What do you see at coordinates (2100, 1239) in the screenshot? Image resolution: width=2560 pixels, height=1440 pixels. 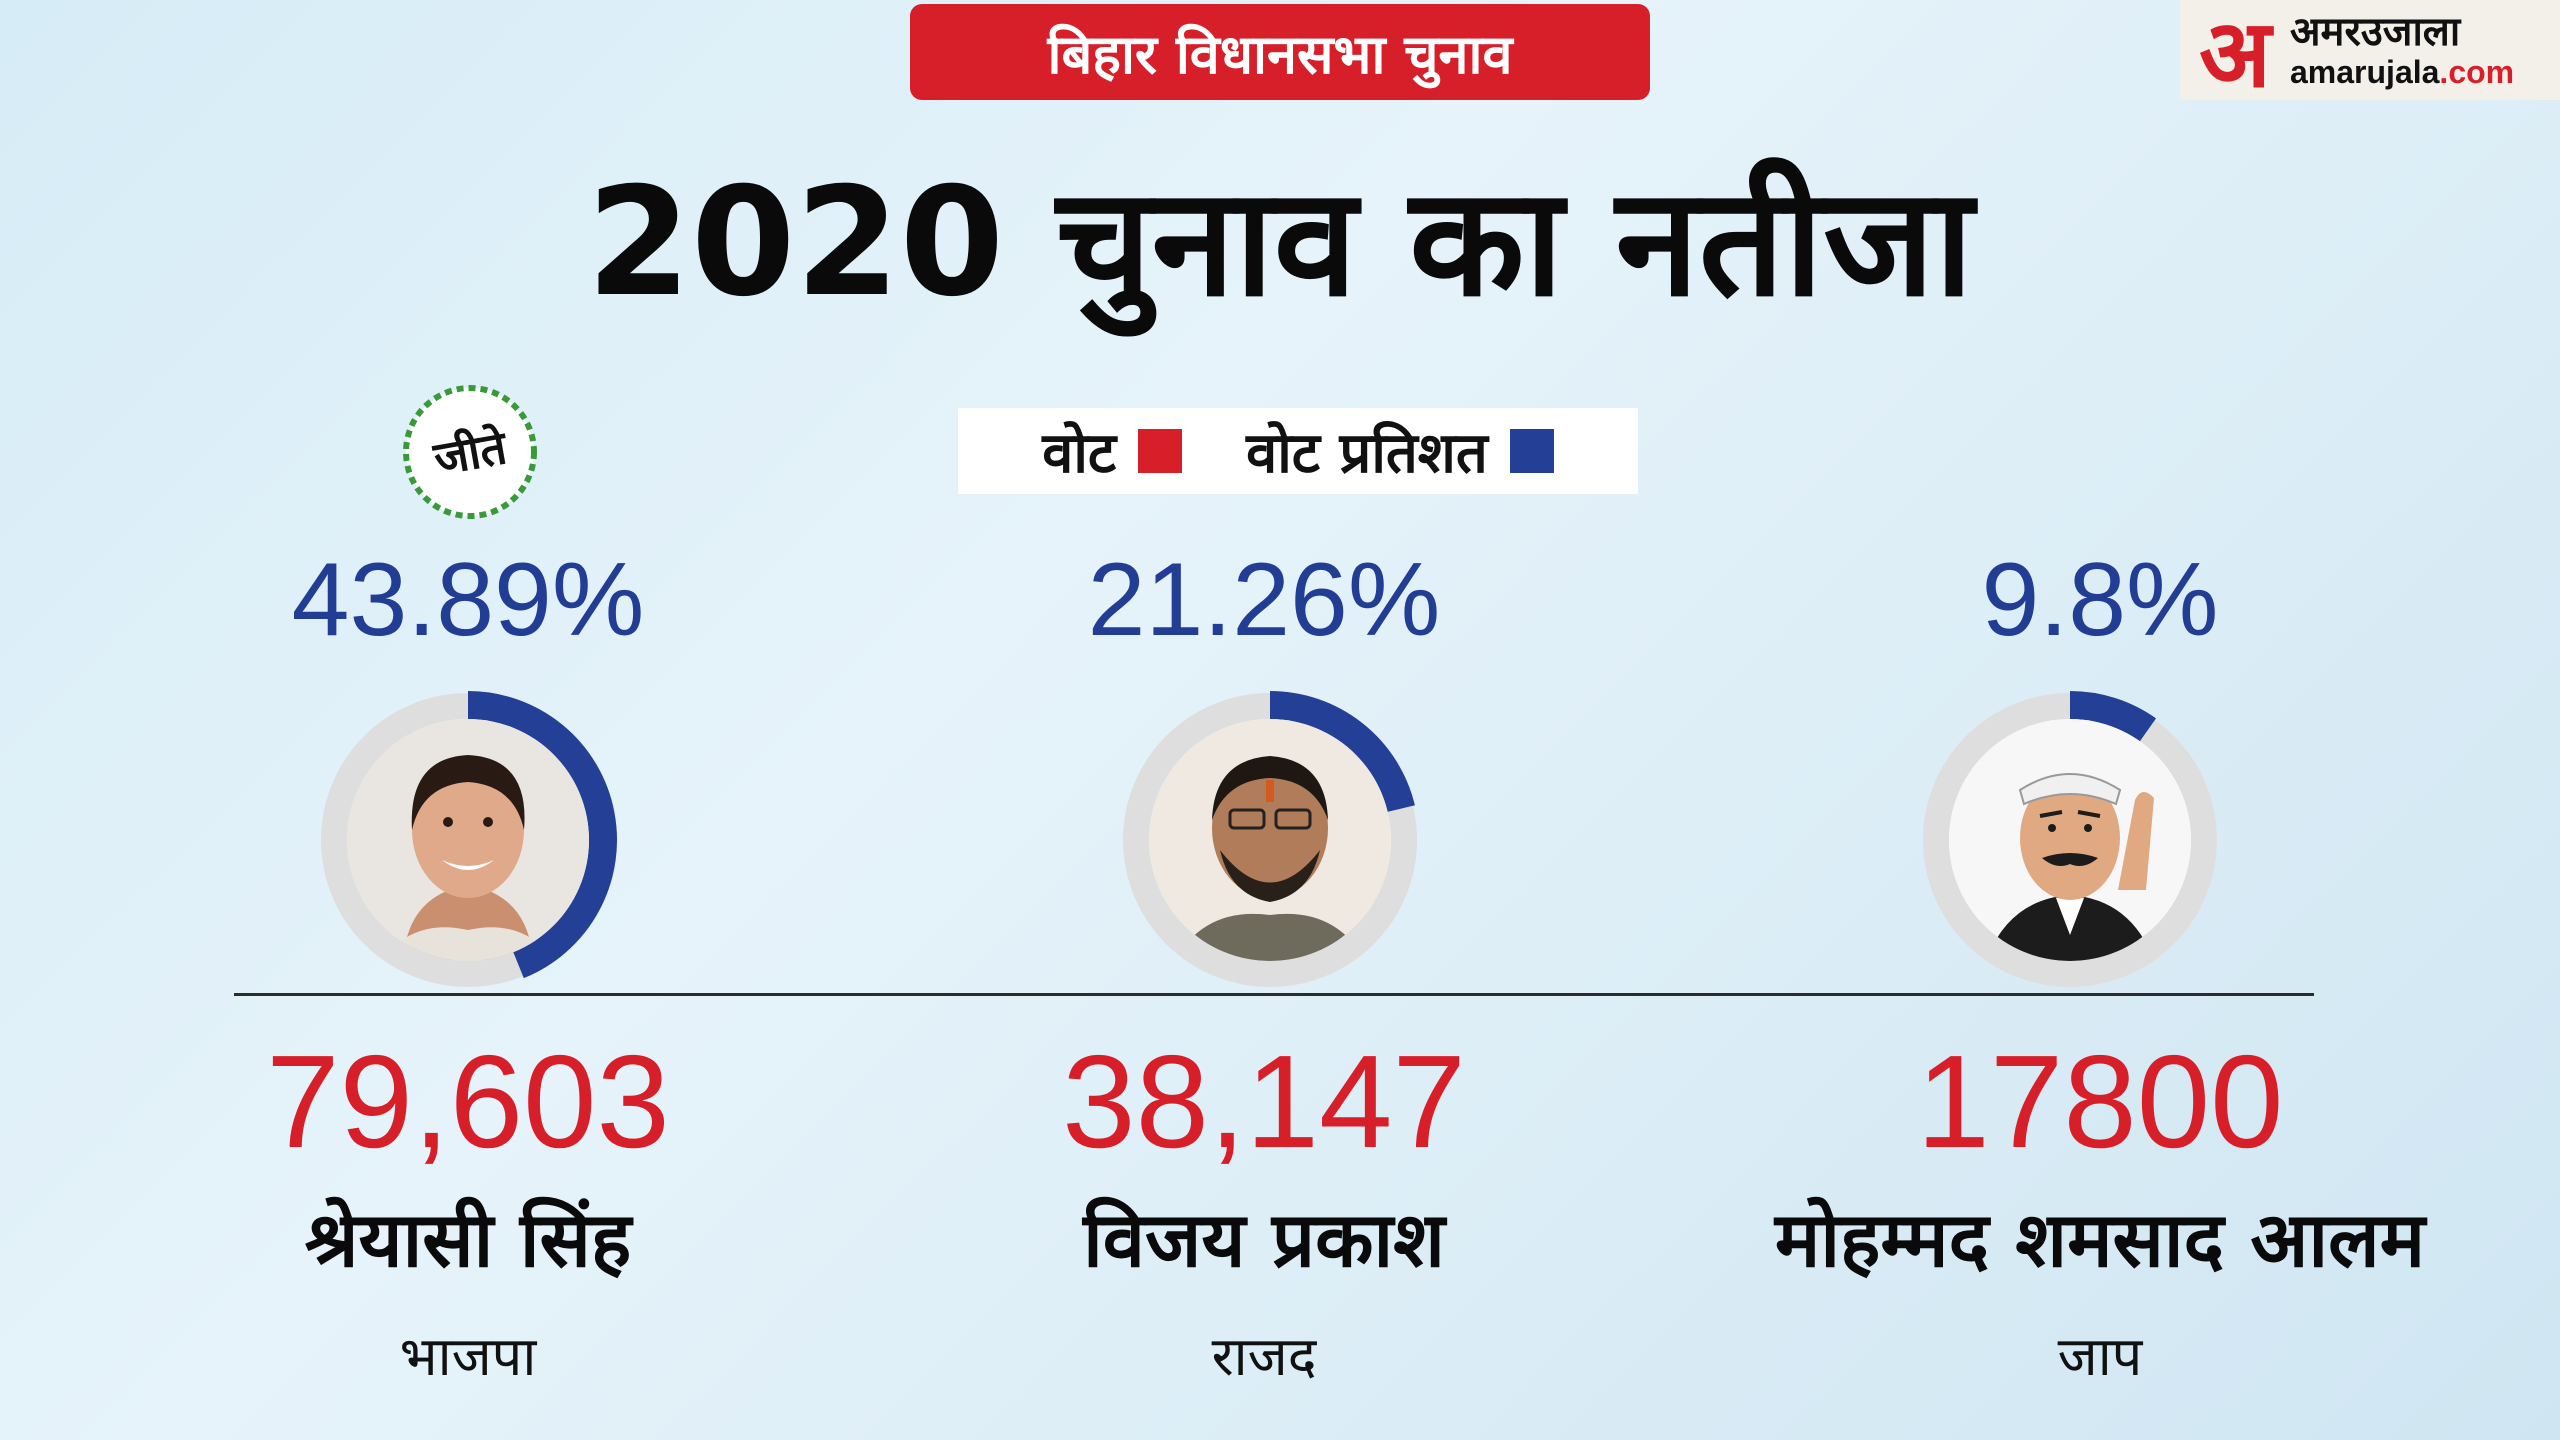 I see `candidate-name-3: मोहम्मद शमसाद आलम` at bounding box center [2100, 1239].